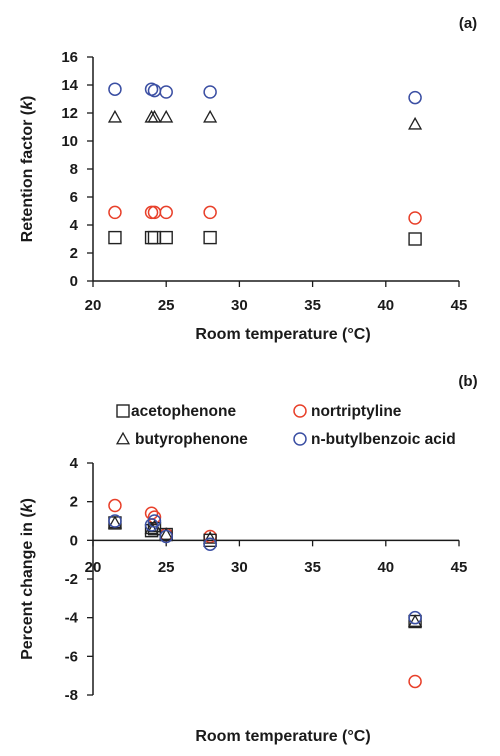  I want to click on y-tick-label: 6, so click(74, 197).